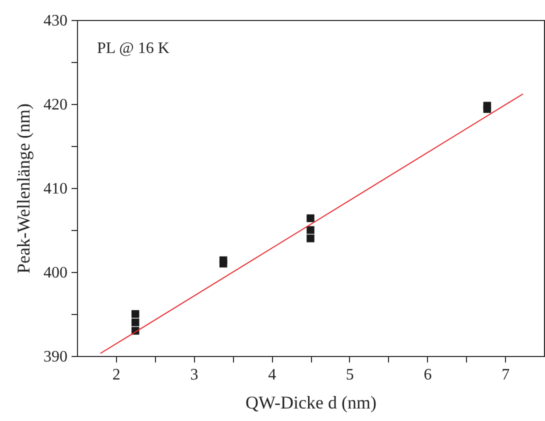 The image size is (545, 421). What do you see at coordinates (506, 375) in the screenshot?
I see `x-tick-label: 7` at bounding box center [506, 375].